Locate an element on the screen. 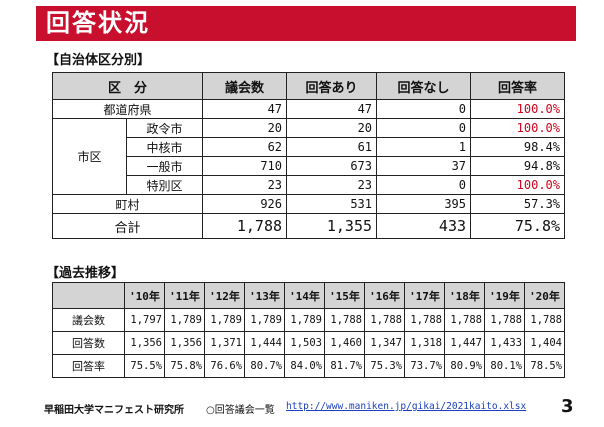 The height and width of the screenshot is (427, 604). cell-responded: 61 is located at coordinates (332, 147).